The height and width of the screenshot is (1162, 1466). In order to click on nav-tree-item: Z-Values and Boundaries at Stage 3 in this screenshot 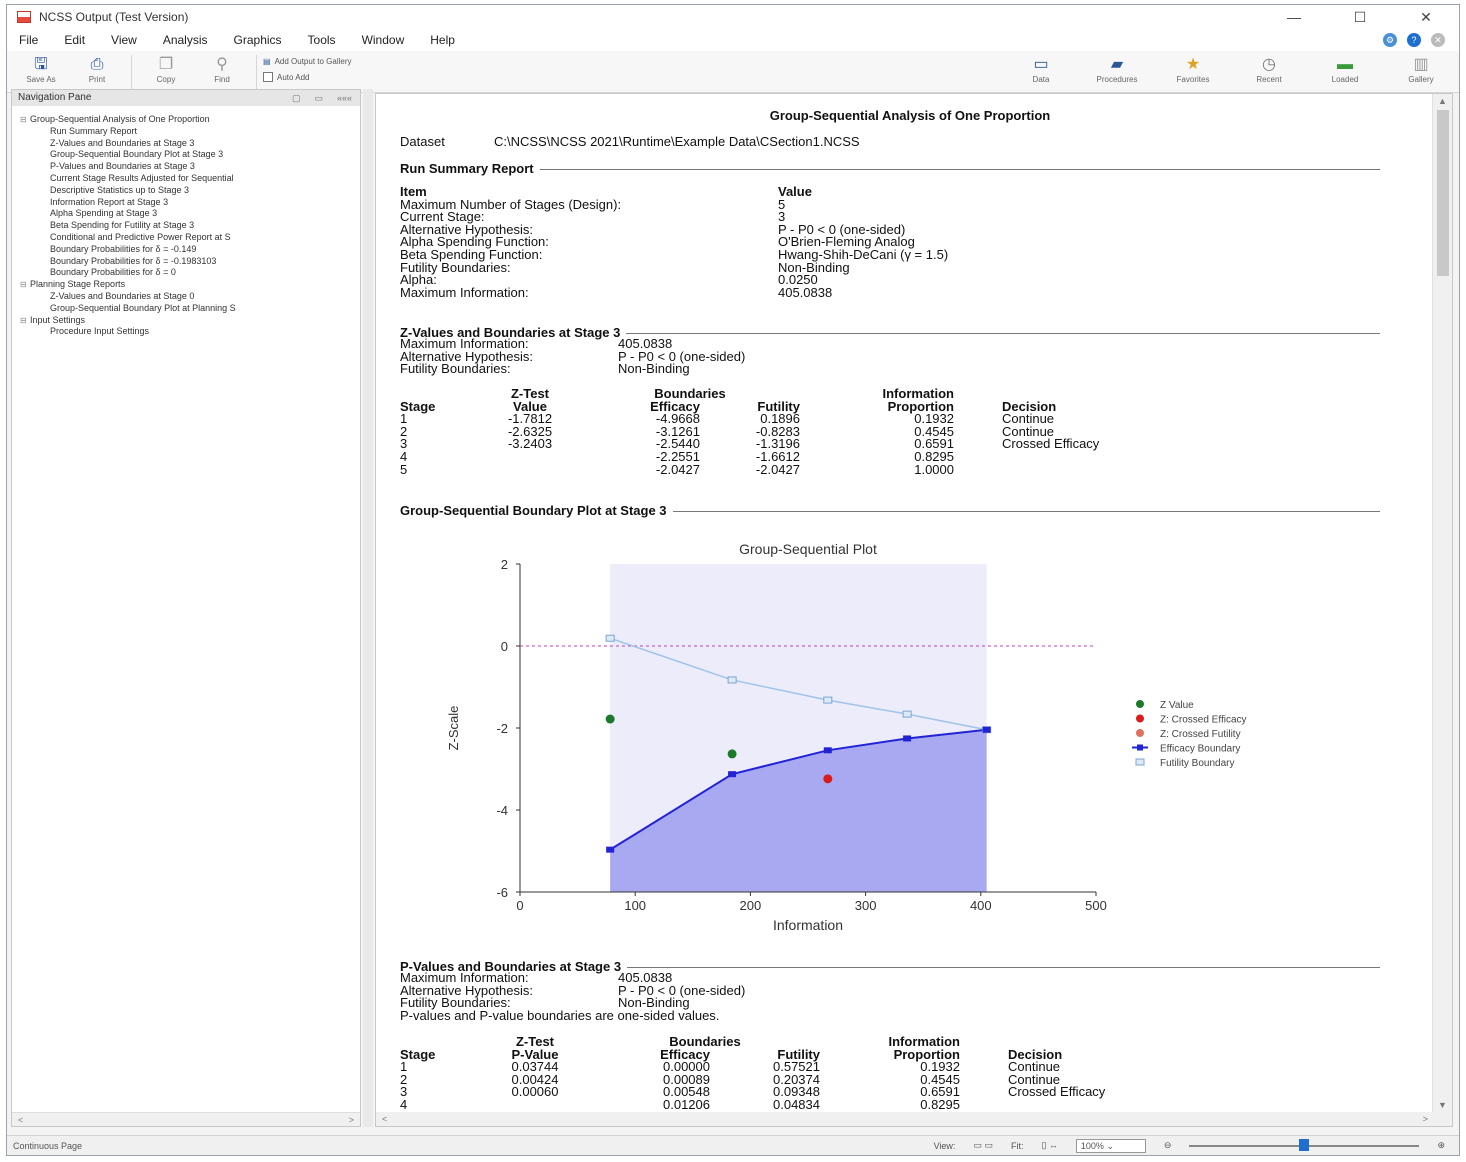, I will do `click(190, 144)`.